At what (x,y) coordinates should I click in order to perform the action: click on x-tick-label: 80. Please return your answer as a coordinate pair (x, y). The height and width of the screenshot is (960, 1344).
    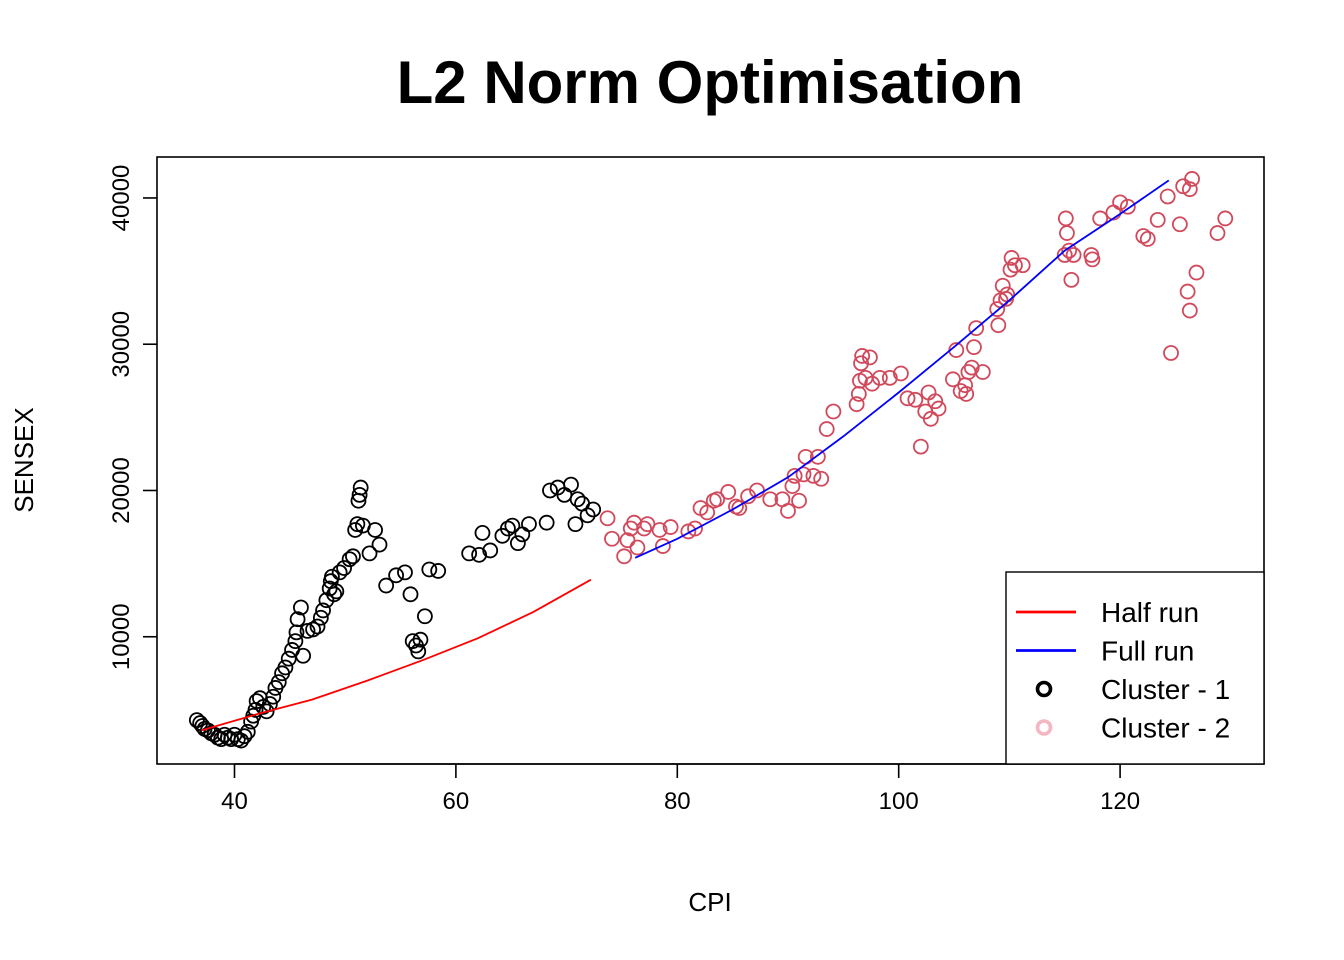
    Looking at the image, I should click on (677, 801).